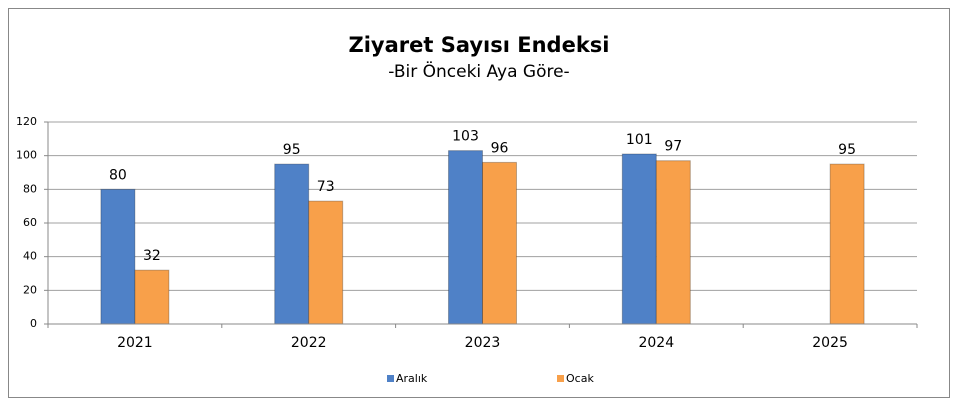 The width and height of the screenshot is (968, 409). Describe the element at coordinates (478, 71) in the screenshot. I see `chart-subtitle: -Bir Önceki Aya Göre-` at that location.